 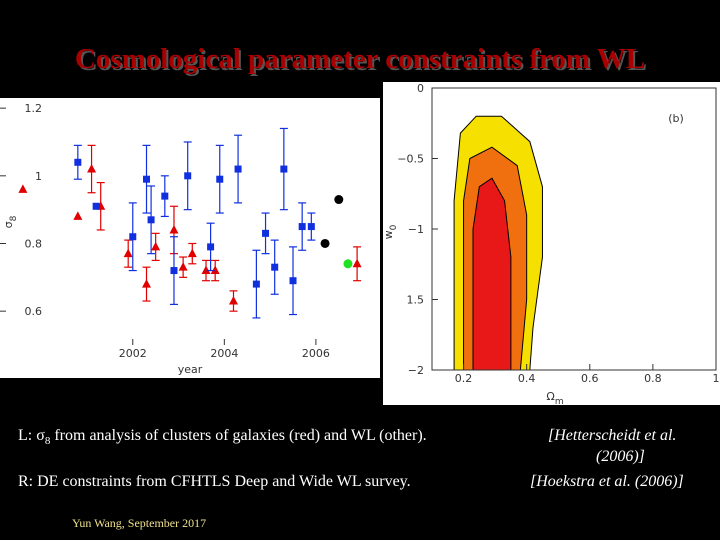 What do you see at coordinates (38, 176) in the screenshot?
I see `y-tick-label: 1` at bounding box center [38, 176].